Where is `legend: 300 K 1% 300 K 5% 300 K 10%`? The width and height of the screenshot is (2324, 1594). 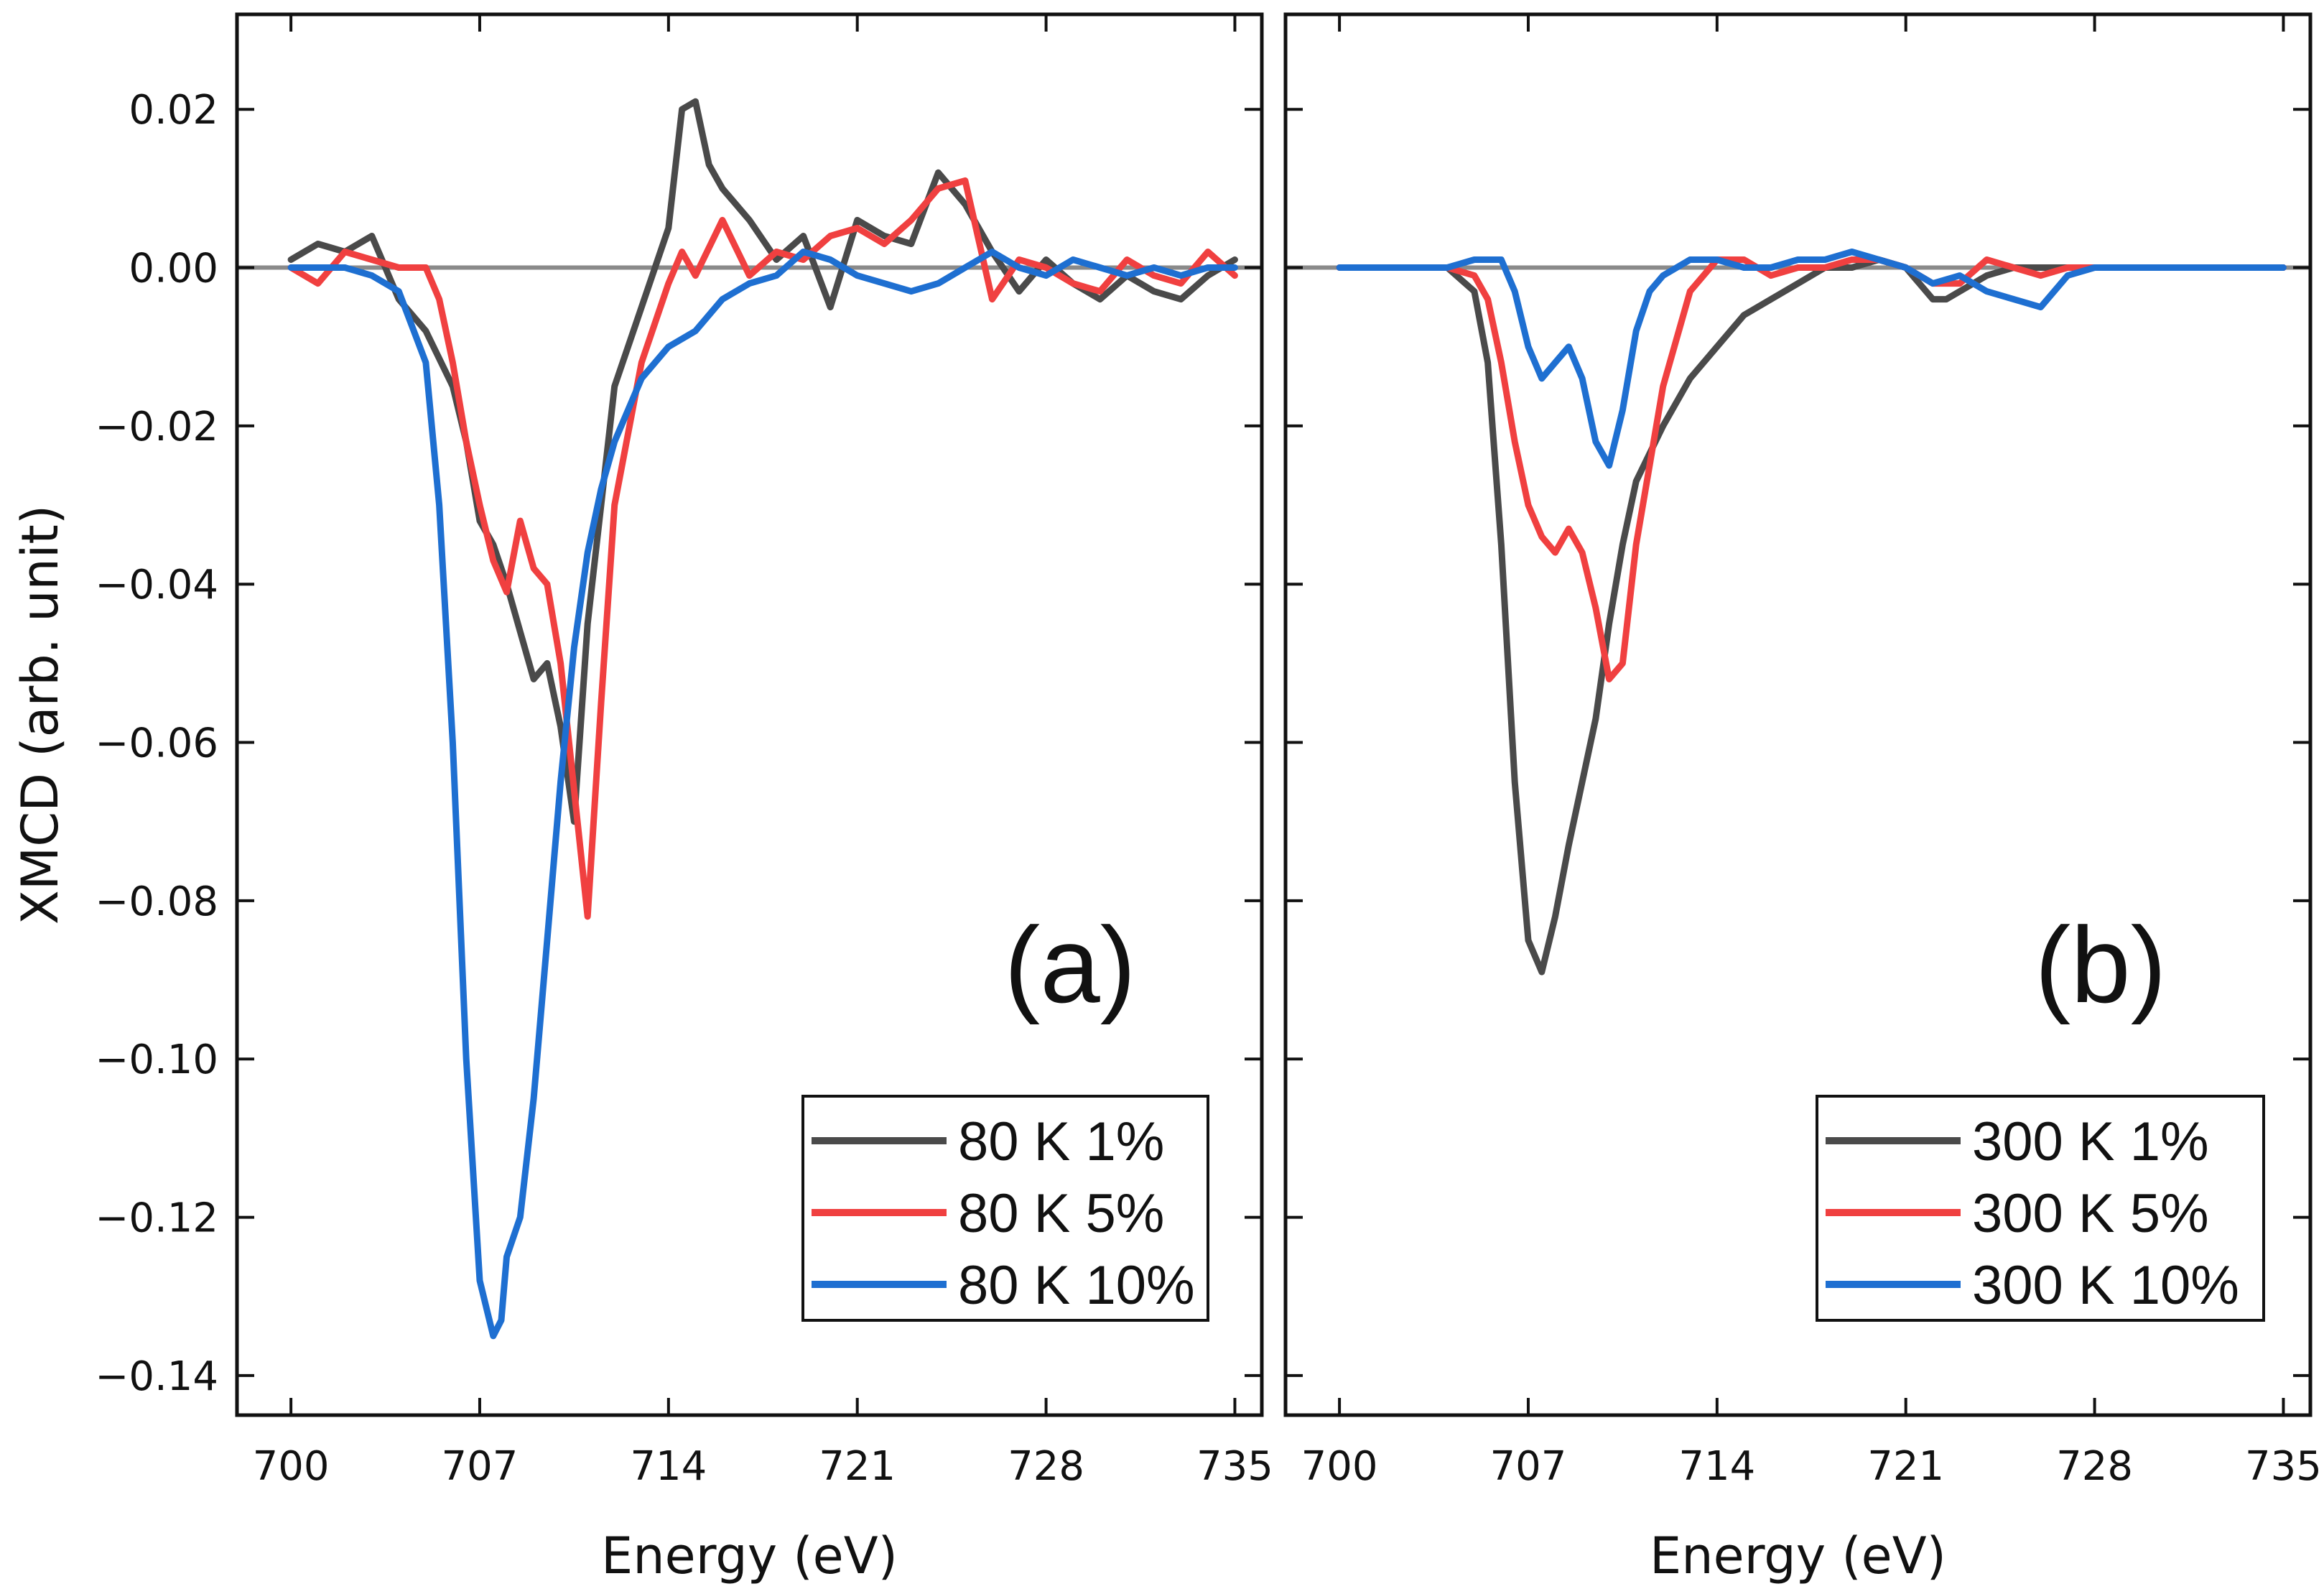 legend: 300 K 1% 300 K 5% 300 K 10% is located at coordinates (2040, 1208).